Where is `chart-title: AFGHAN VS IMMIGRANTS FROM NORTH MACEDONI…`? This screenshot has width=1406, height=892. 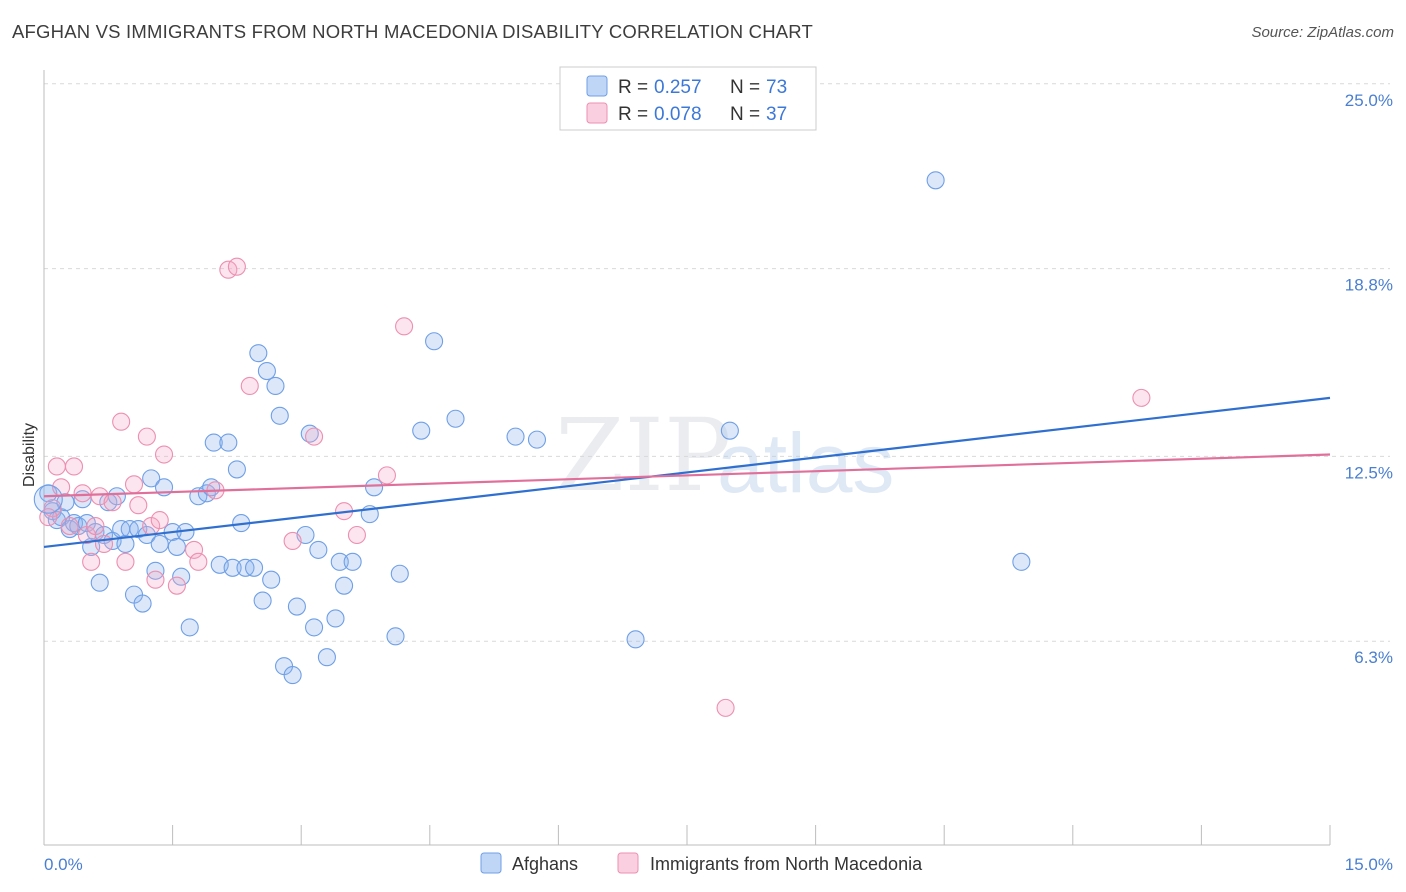 chart-title: AFGHAN VS IMMIGRANTS FROM NORTH MACEDONI… is located at coordinates (413, 31).